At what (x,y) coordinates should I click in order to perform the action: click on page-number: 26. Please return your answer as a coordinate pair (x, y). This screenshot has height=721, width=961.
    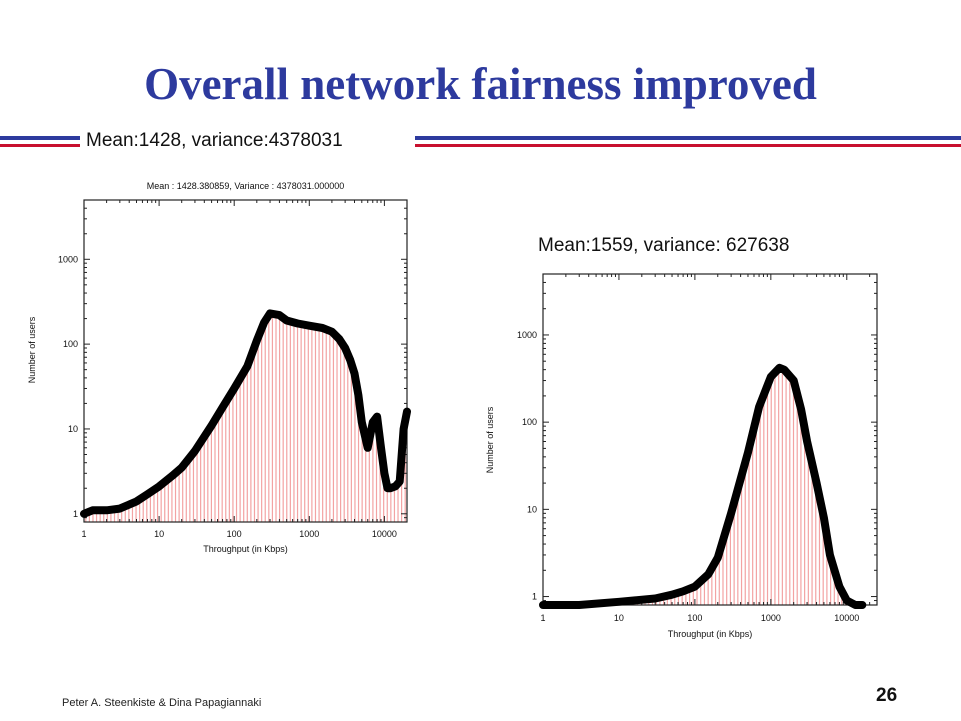
    Looking at the image, I should click on (887, 695).